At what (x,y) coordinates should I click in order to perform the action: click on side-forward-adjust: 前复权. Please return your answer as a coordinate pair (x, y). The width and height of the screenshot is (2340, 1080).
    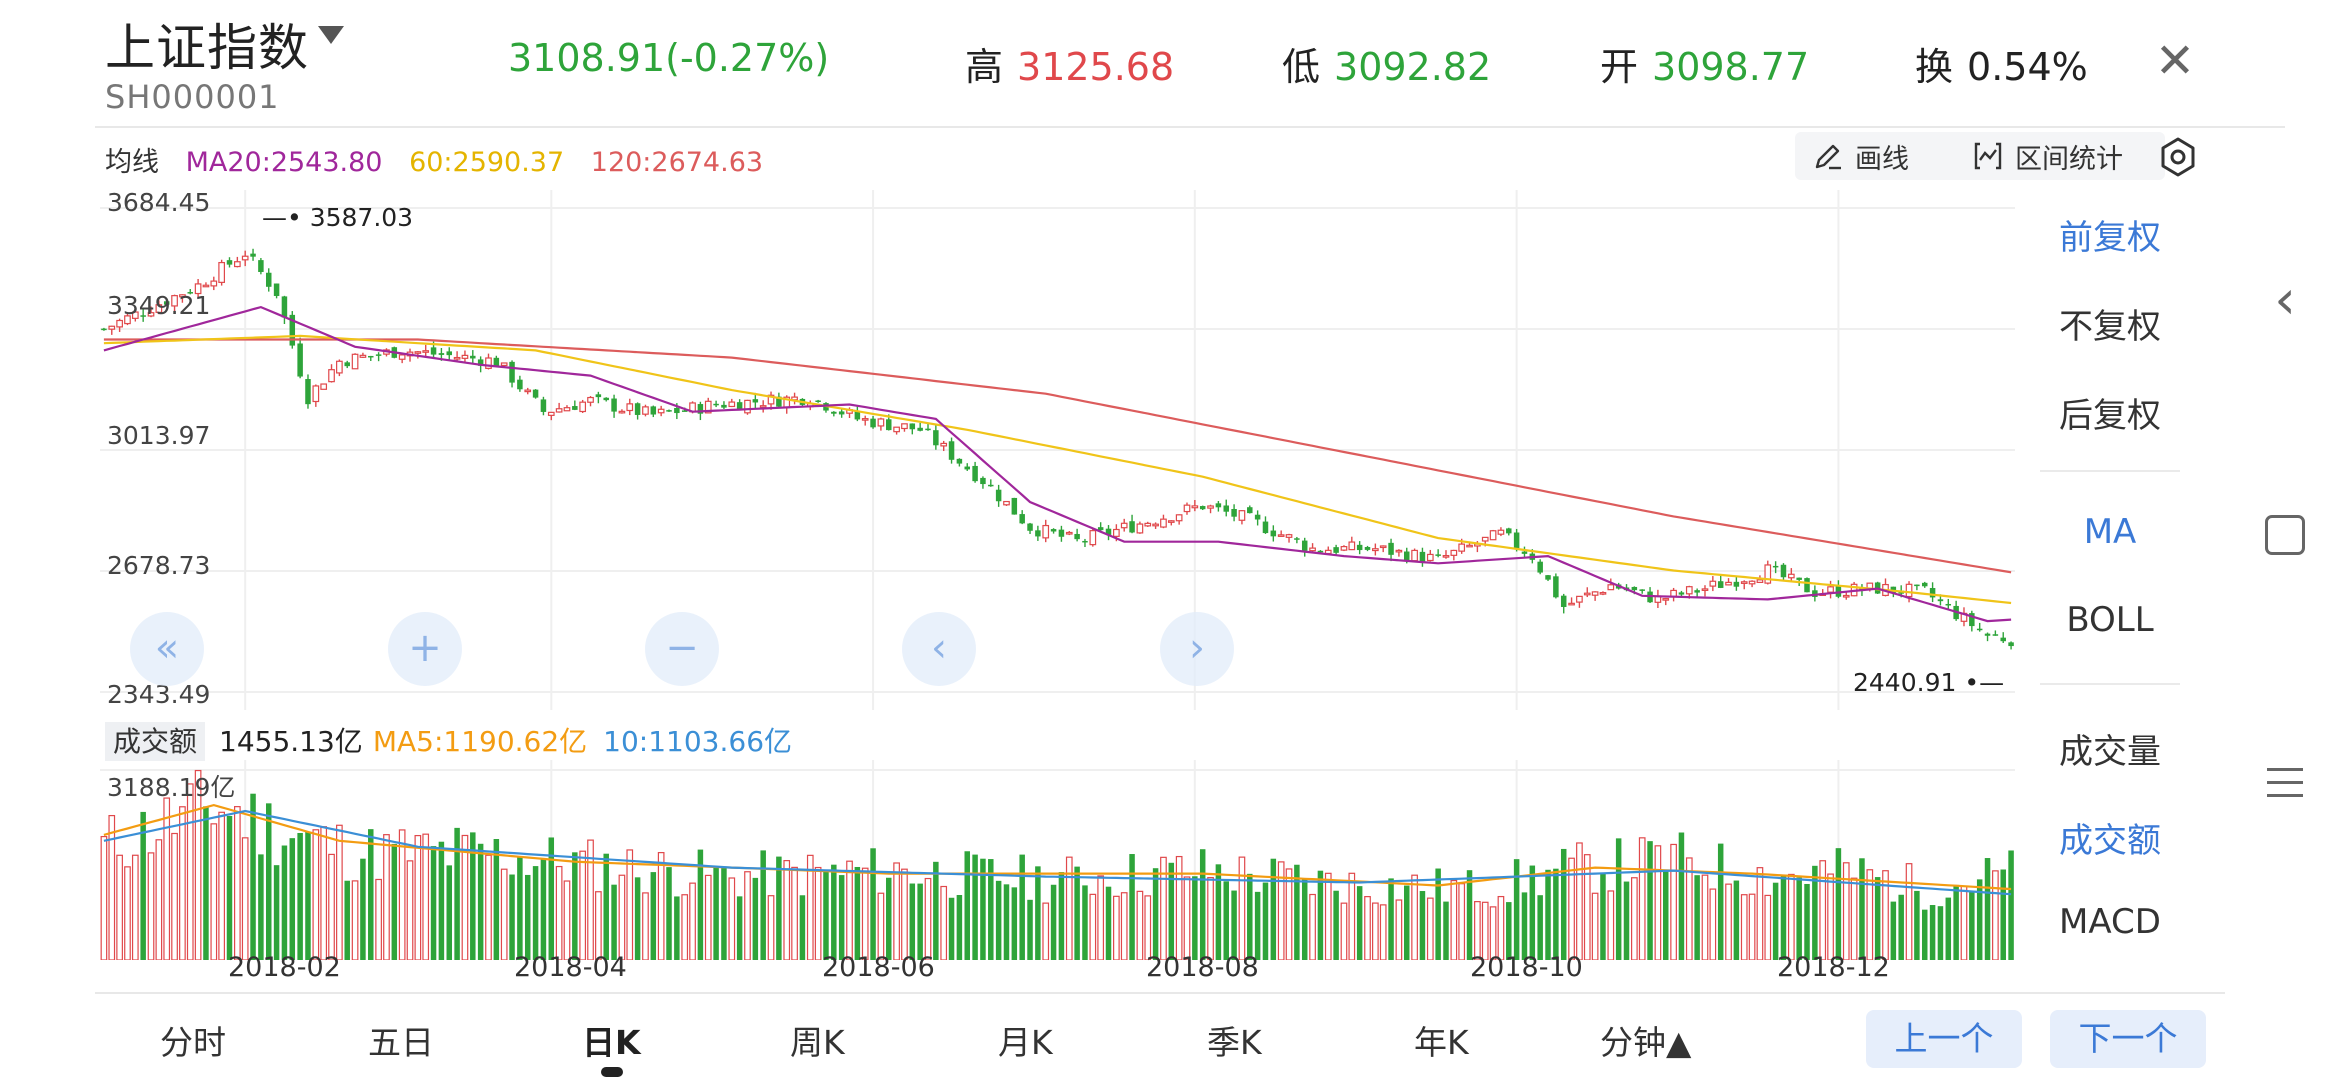
    Looking at the image, I should click on (2110, 238).